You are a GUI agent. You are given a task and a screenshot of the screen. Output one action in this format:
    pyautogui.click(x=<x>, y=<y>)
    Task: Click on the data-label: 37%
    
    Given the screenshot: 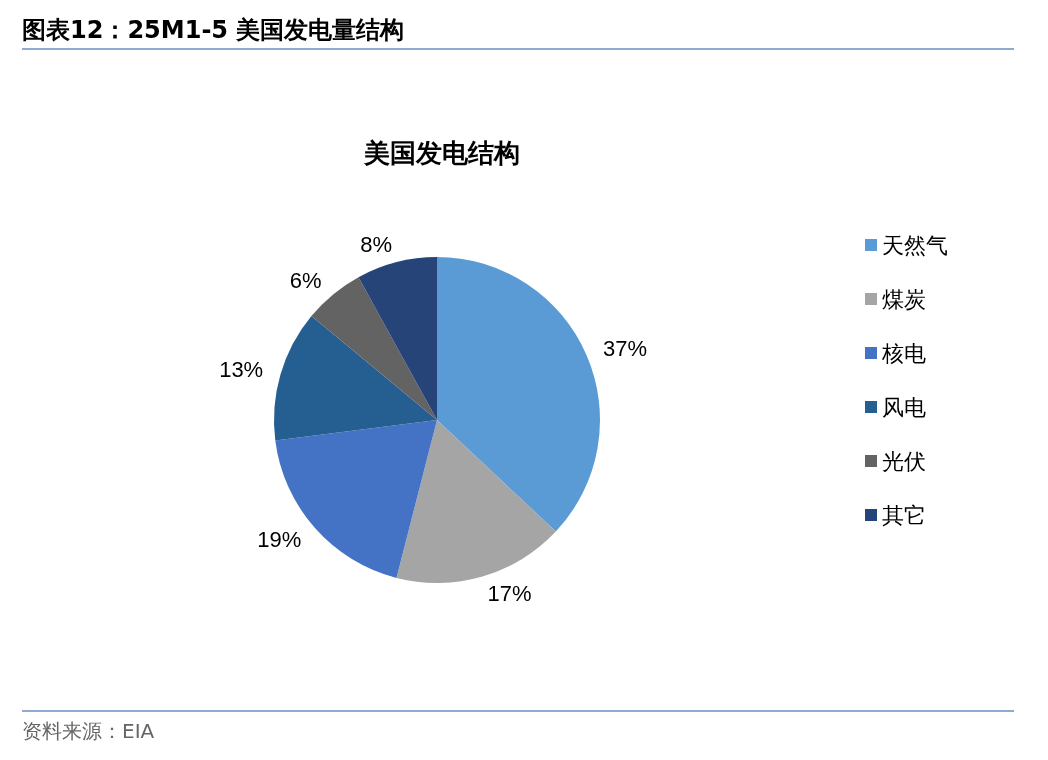 What is the action you would take?
    pyautogui.click(x=625, y=348)
    